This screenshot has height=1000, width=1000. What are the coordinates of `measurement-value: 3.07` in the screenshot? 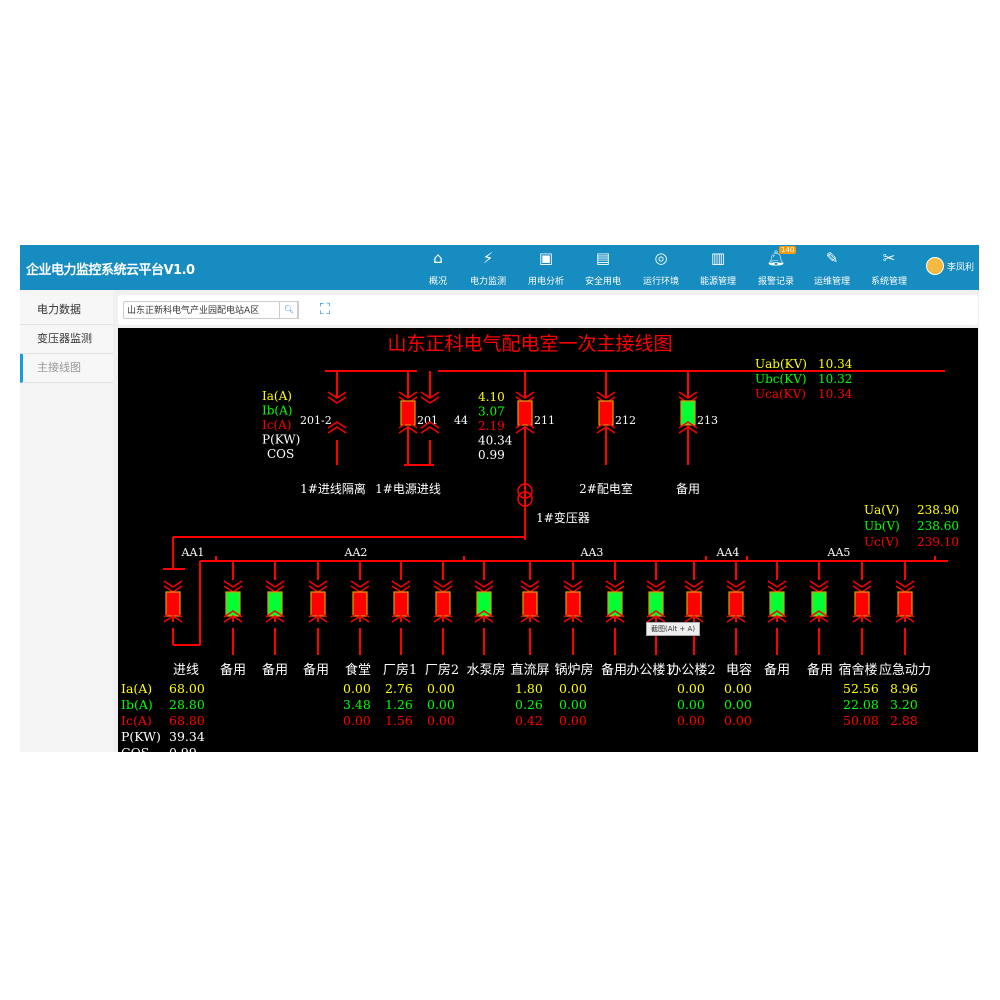 It's located at (491, 412).